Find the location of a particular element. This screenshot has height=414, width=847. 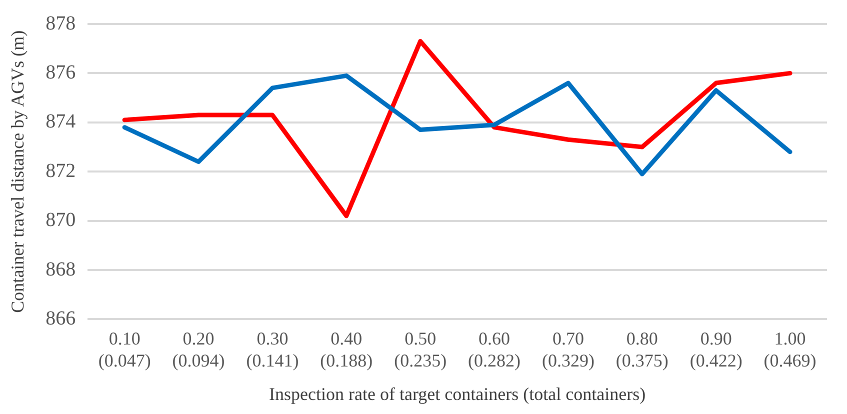

x-tick-label: 0.50 (0.235) is located at coordinates (420, 349).